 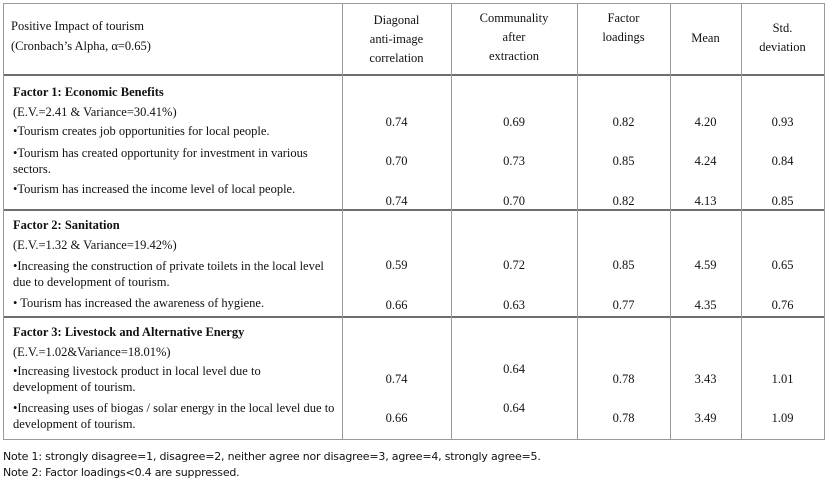 I want to click on col-header-diagonal: Diagonal anti-image correlation, so click(x=396, y=39).